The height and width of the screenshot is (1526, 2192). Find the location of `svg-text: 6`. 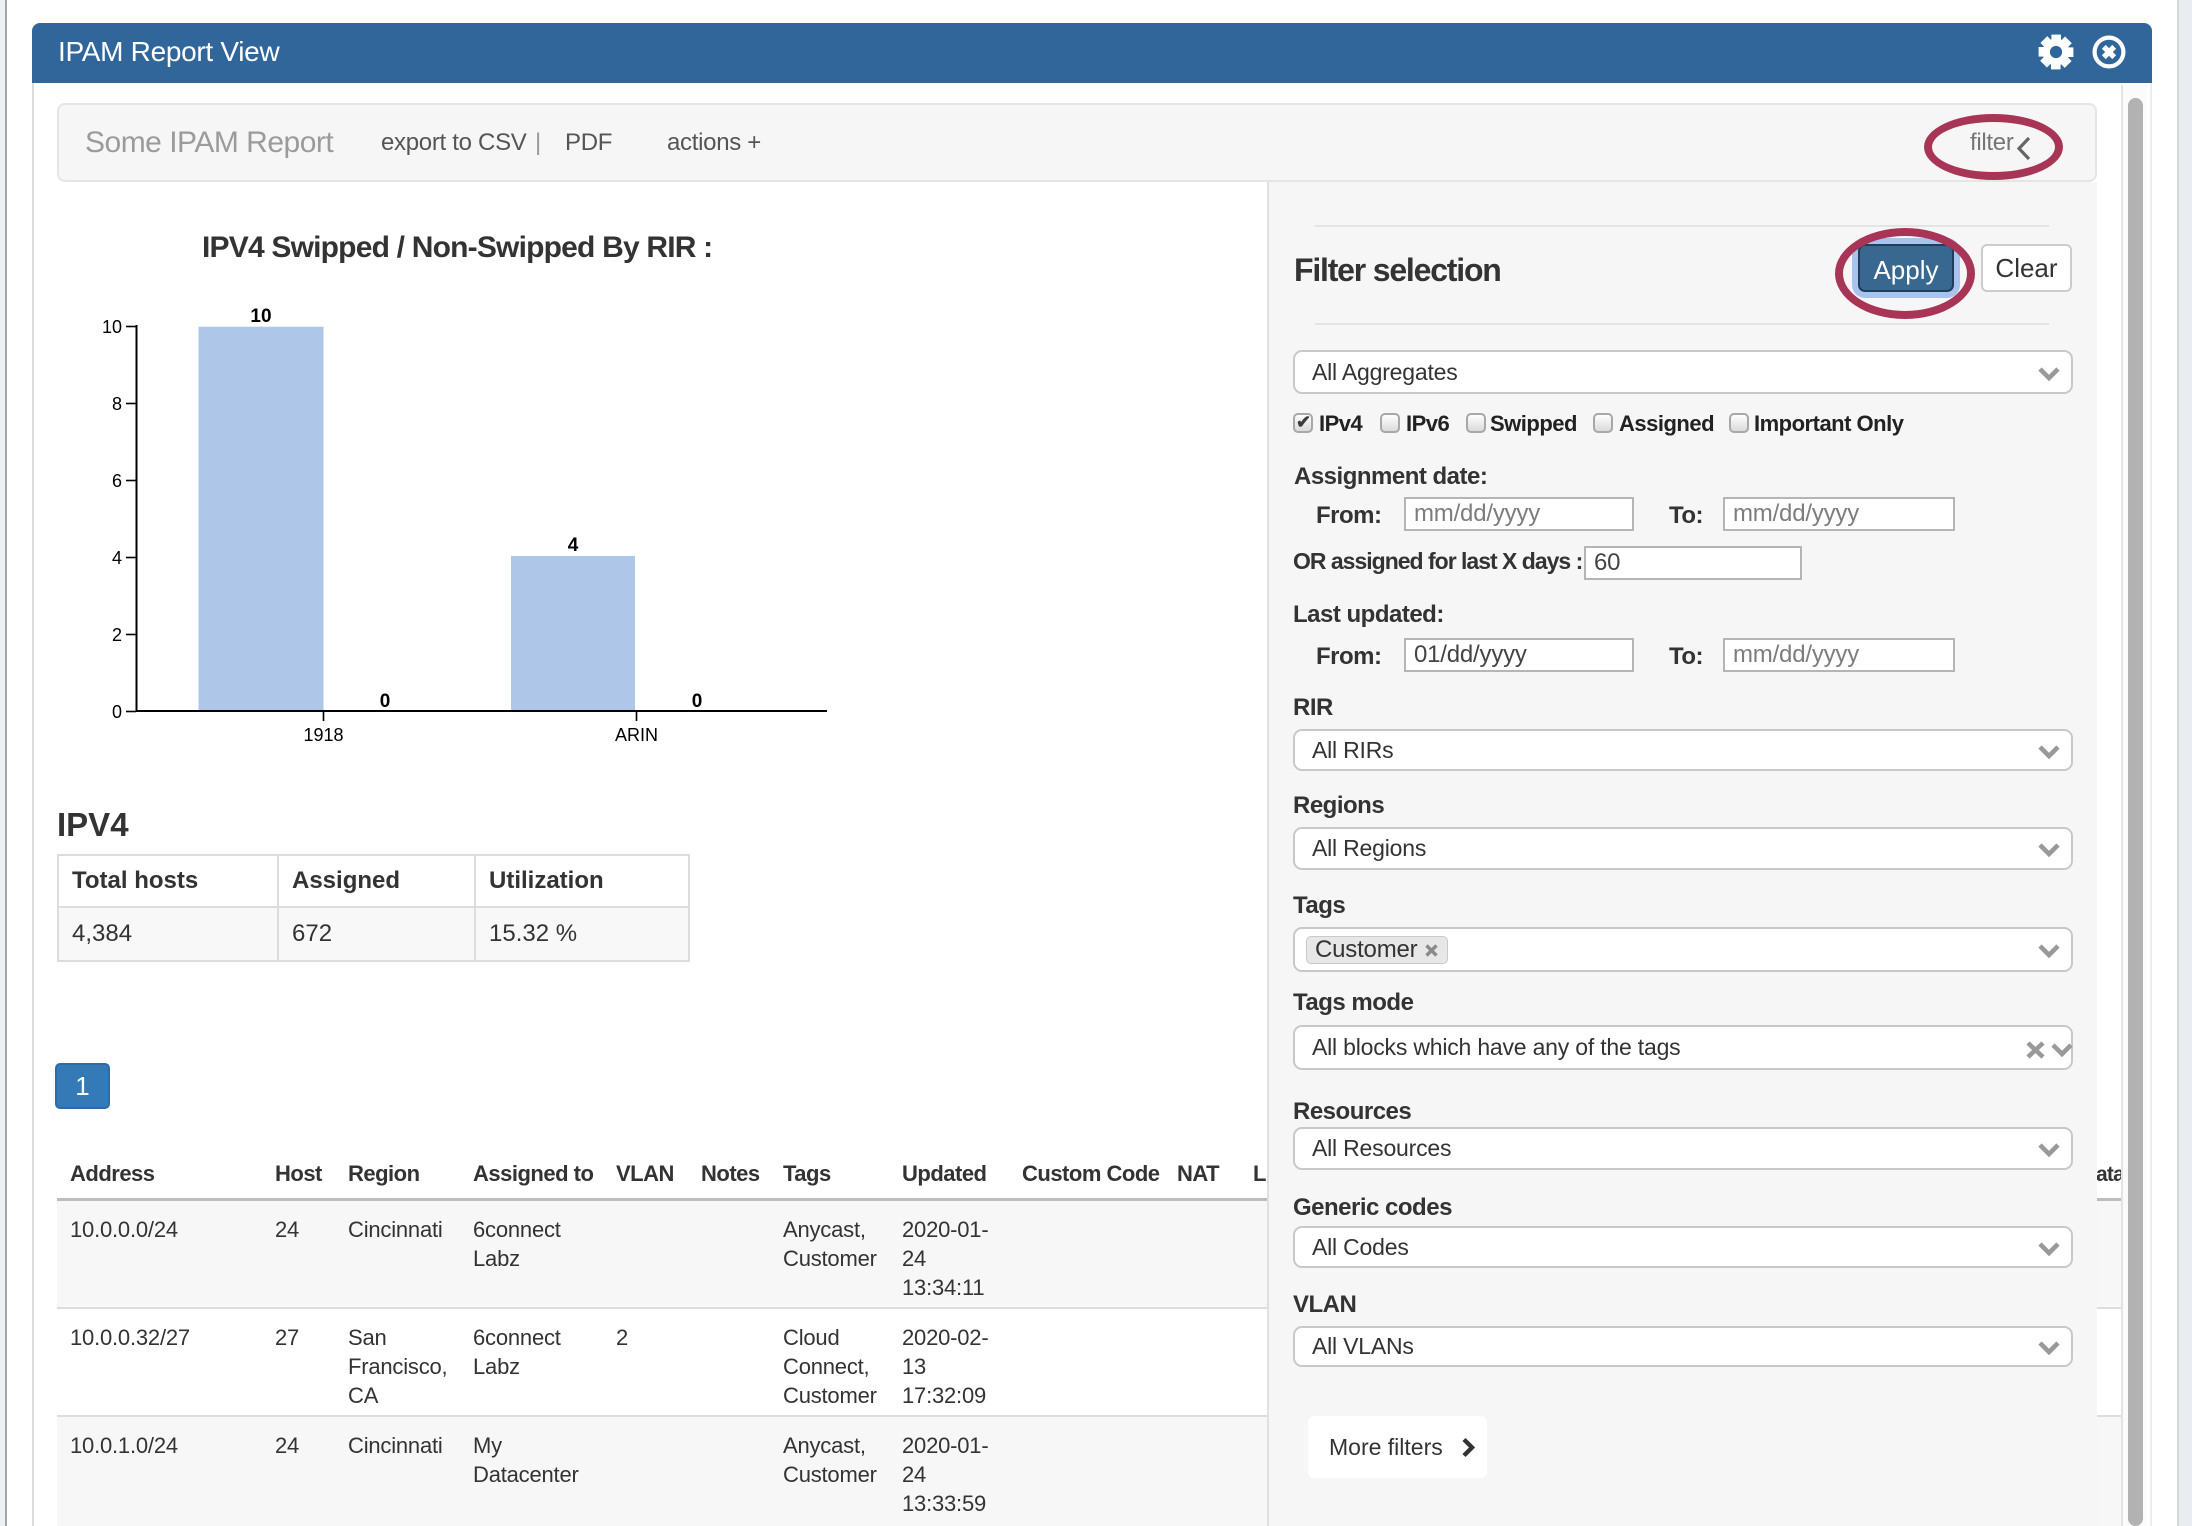

svg-text: 6 is located at coordinates (117, 481).